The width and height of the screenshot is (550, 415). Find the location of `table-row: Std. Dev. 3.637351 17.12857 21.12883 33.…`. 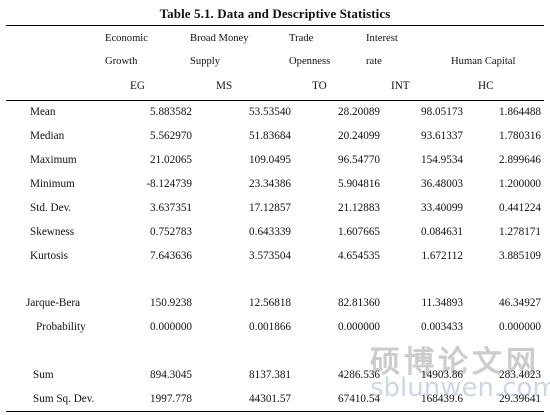

table-row: Std. Dev. 3.637351 17.12857 21.12883 33.… is located at coordinates (275, 208).